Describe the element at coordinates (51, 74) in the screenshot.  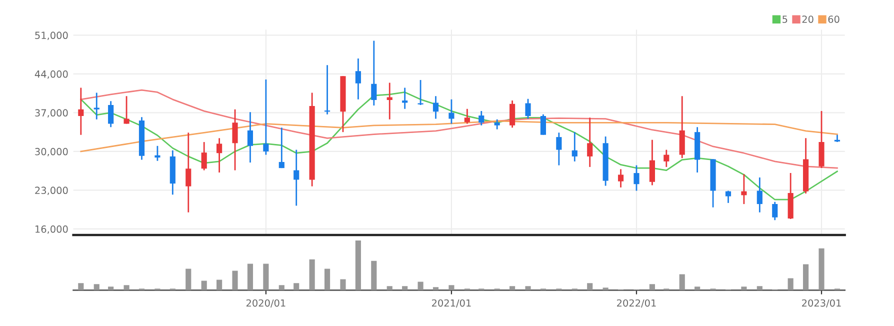
I see `y-tick-label: 44,000` at that location.